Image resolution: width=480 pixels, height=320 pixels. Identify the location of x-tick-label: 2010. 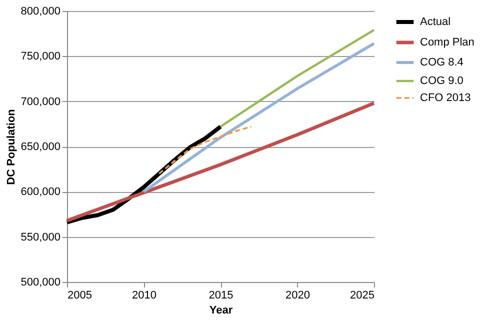
(144, 296).